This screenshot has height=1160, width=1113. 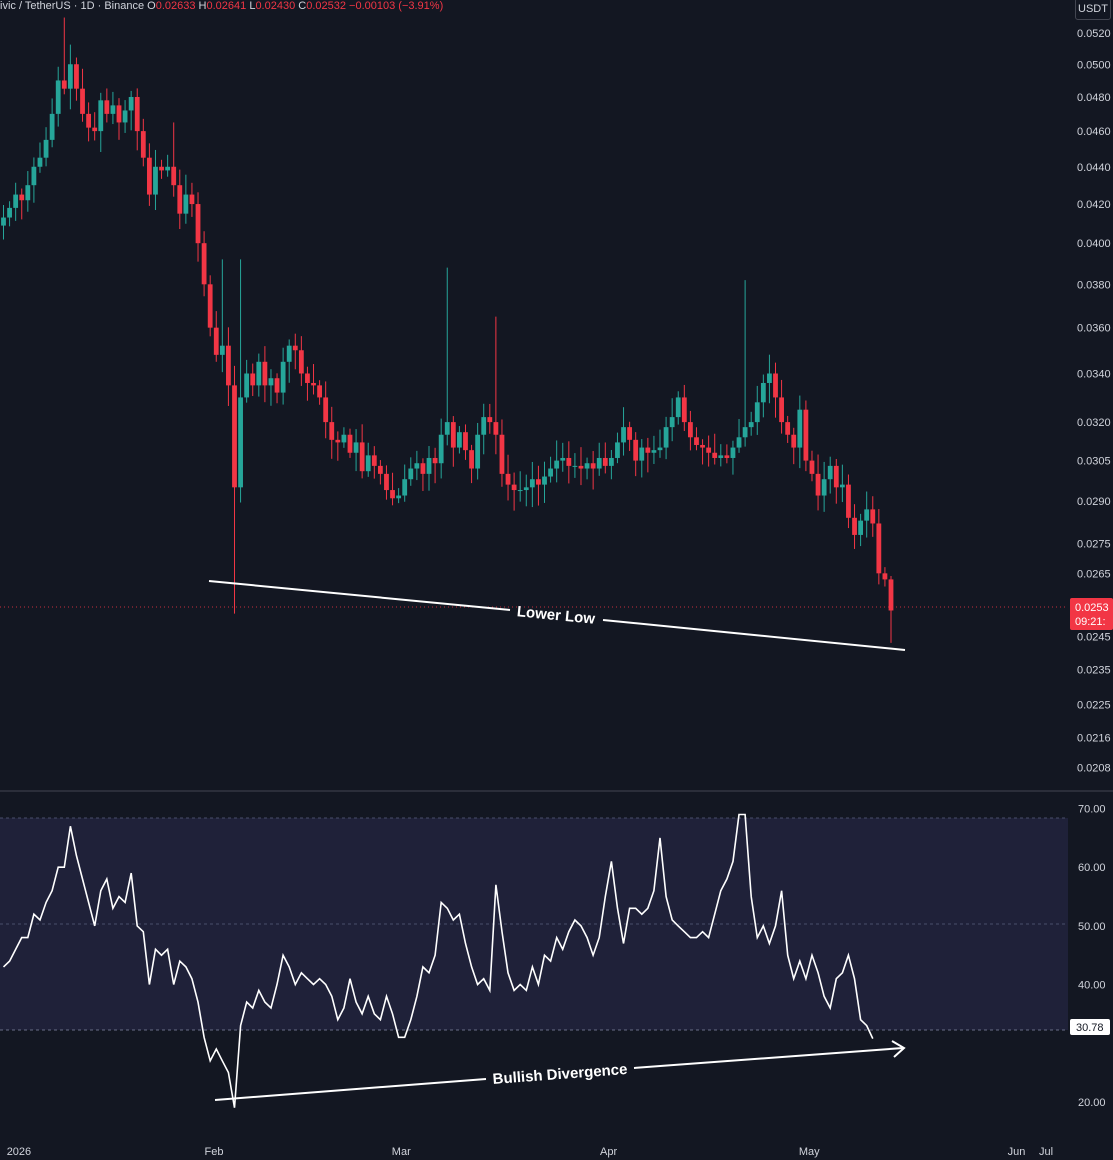 What do you see at coordinates (151, 6) in the screenshot?
I see `open-label: O` at bounding box center [151, 6].